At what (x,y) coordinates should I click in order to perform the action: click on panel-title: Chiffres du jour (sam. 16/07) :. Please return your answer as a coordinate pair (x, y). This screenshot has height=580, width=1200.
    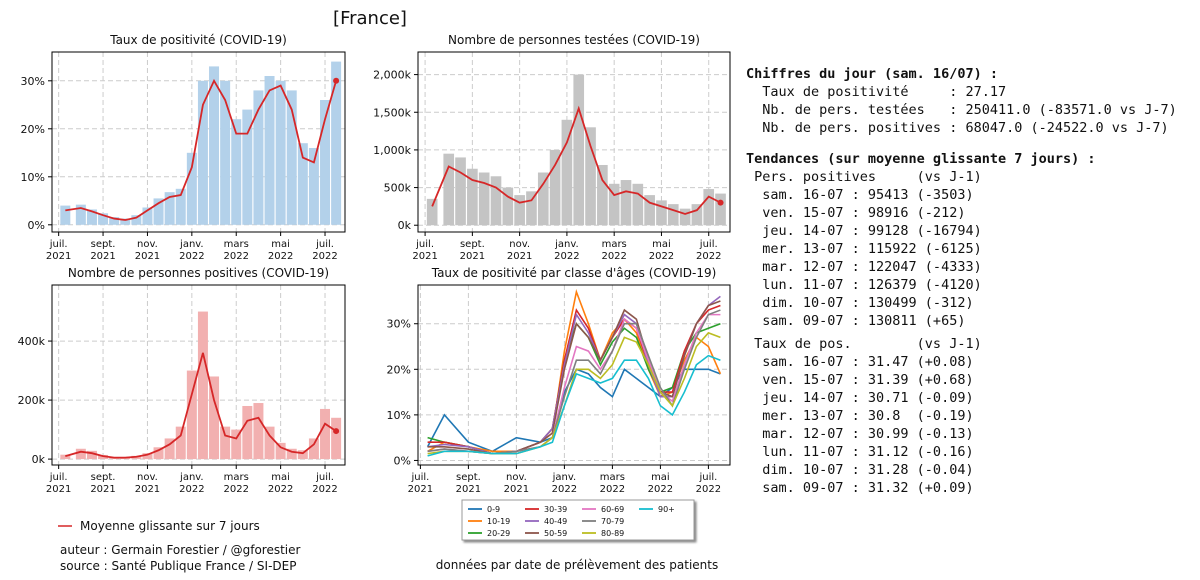
    Looking at the image, I should click on (872, 74).